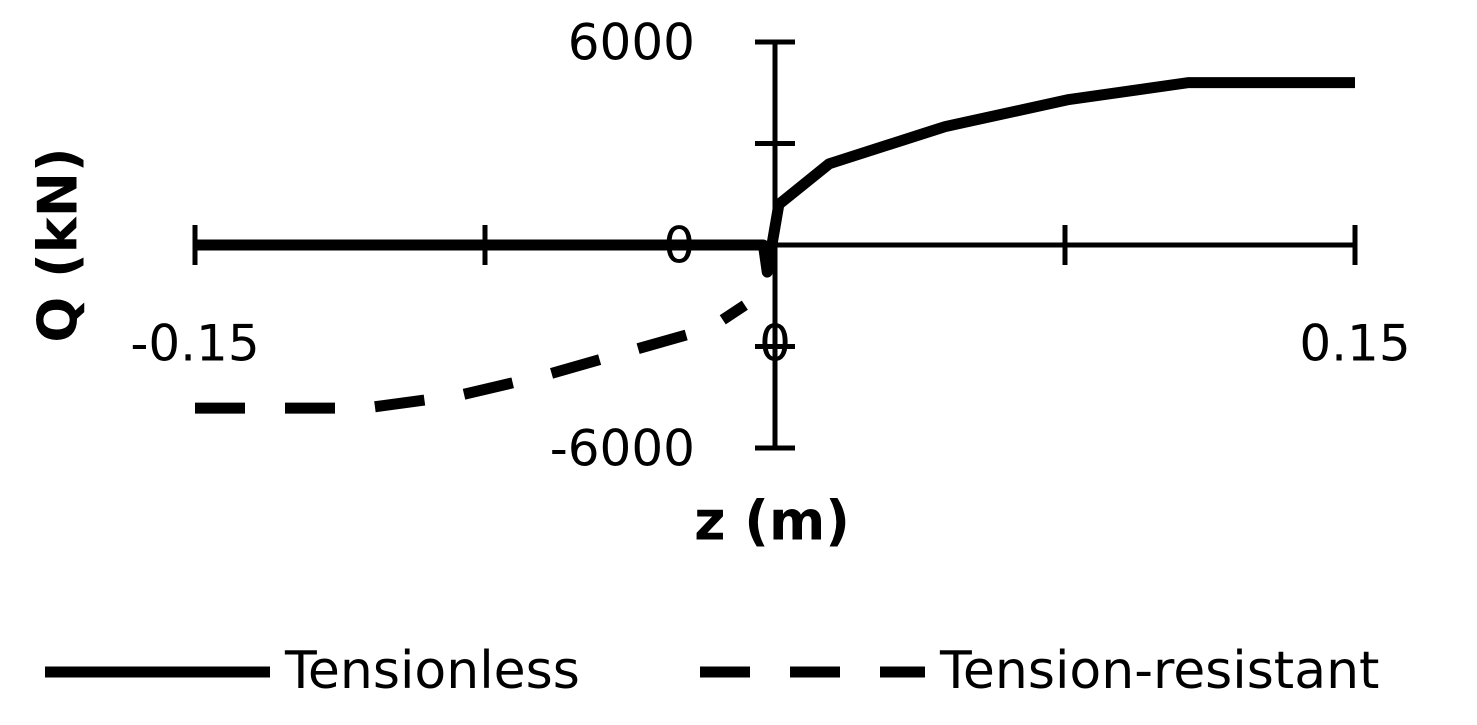 This screenshot has height=725, width=1477. I want to click on y-axis-title: Q (kN), so click(58, 244).